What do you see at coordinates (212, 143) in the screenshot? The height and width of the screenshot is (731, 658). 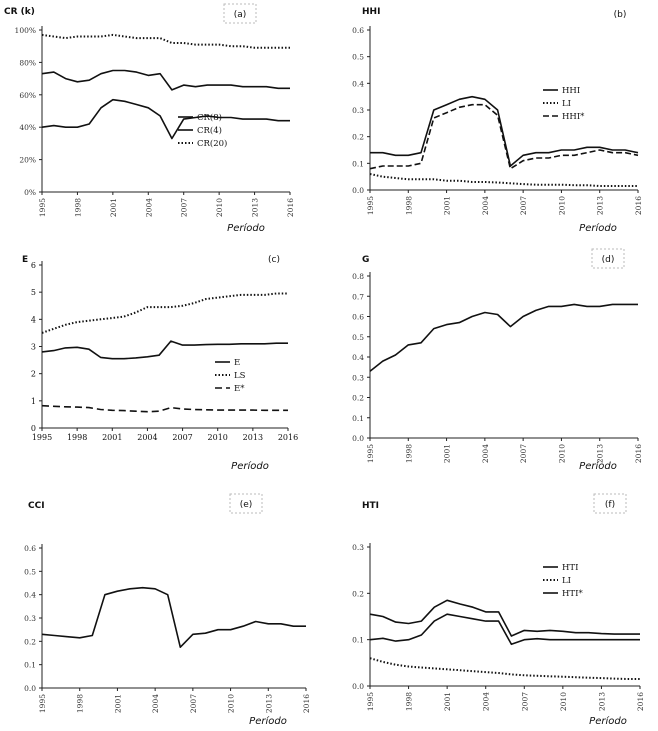 I see `legend-label: CR(20)` at bounding box center [212, 143].